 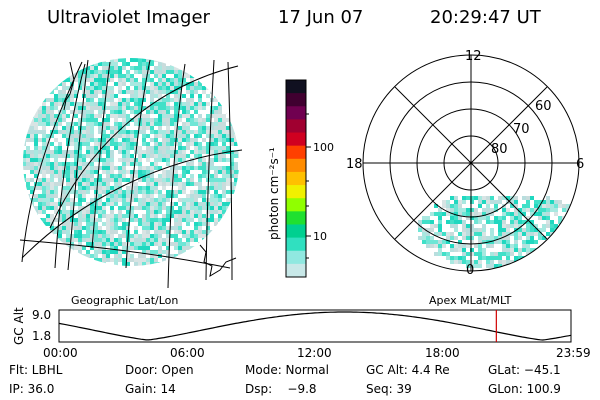 I want to click on altitude-curve, so click(x=315, y=326).